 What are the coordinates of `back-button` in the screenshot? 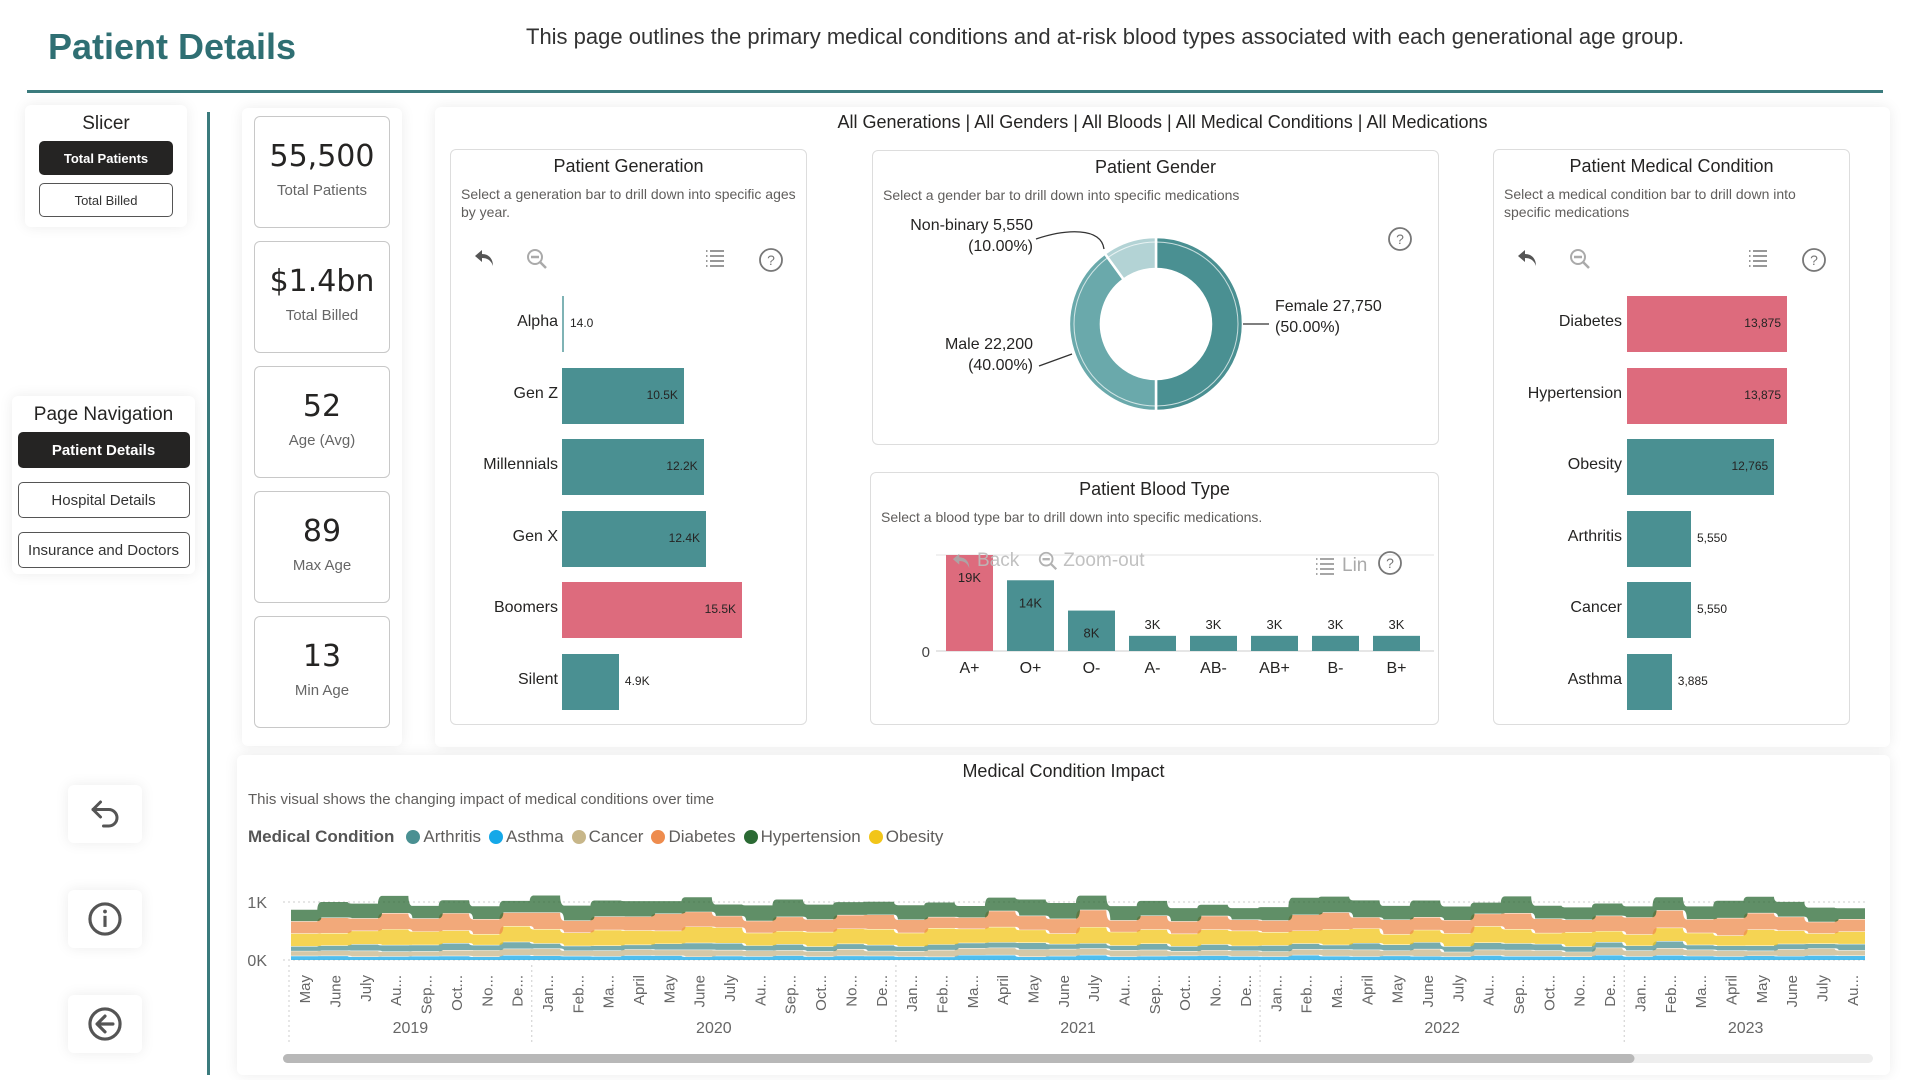 It's located at (105, 1024).